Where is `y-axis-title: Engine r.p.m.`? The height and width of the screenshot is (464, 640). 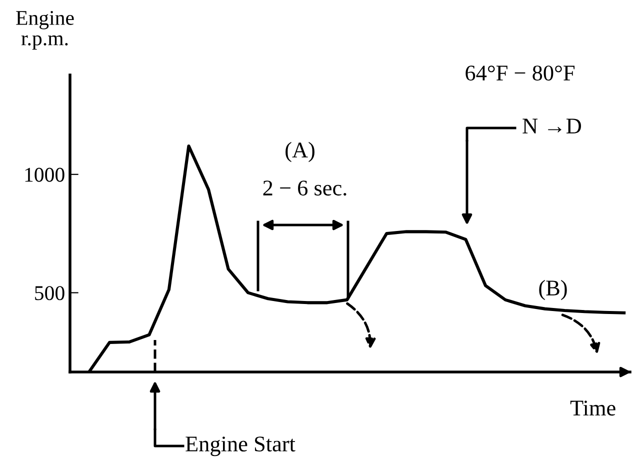
y-axis-title: Engine r.p.m. is located at coordinates (45, 30).